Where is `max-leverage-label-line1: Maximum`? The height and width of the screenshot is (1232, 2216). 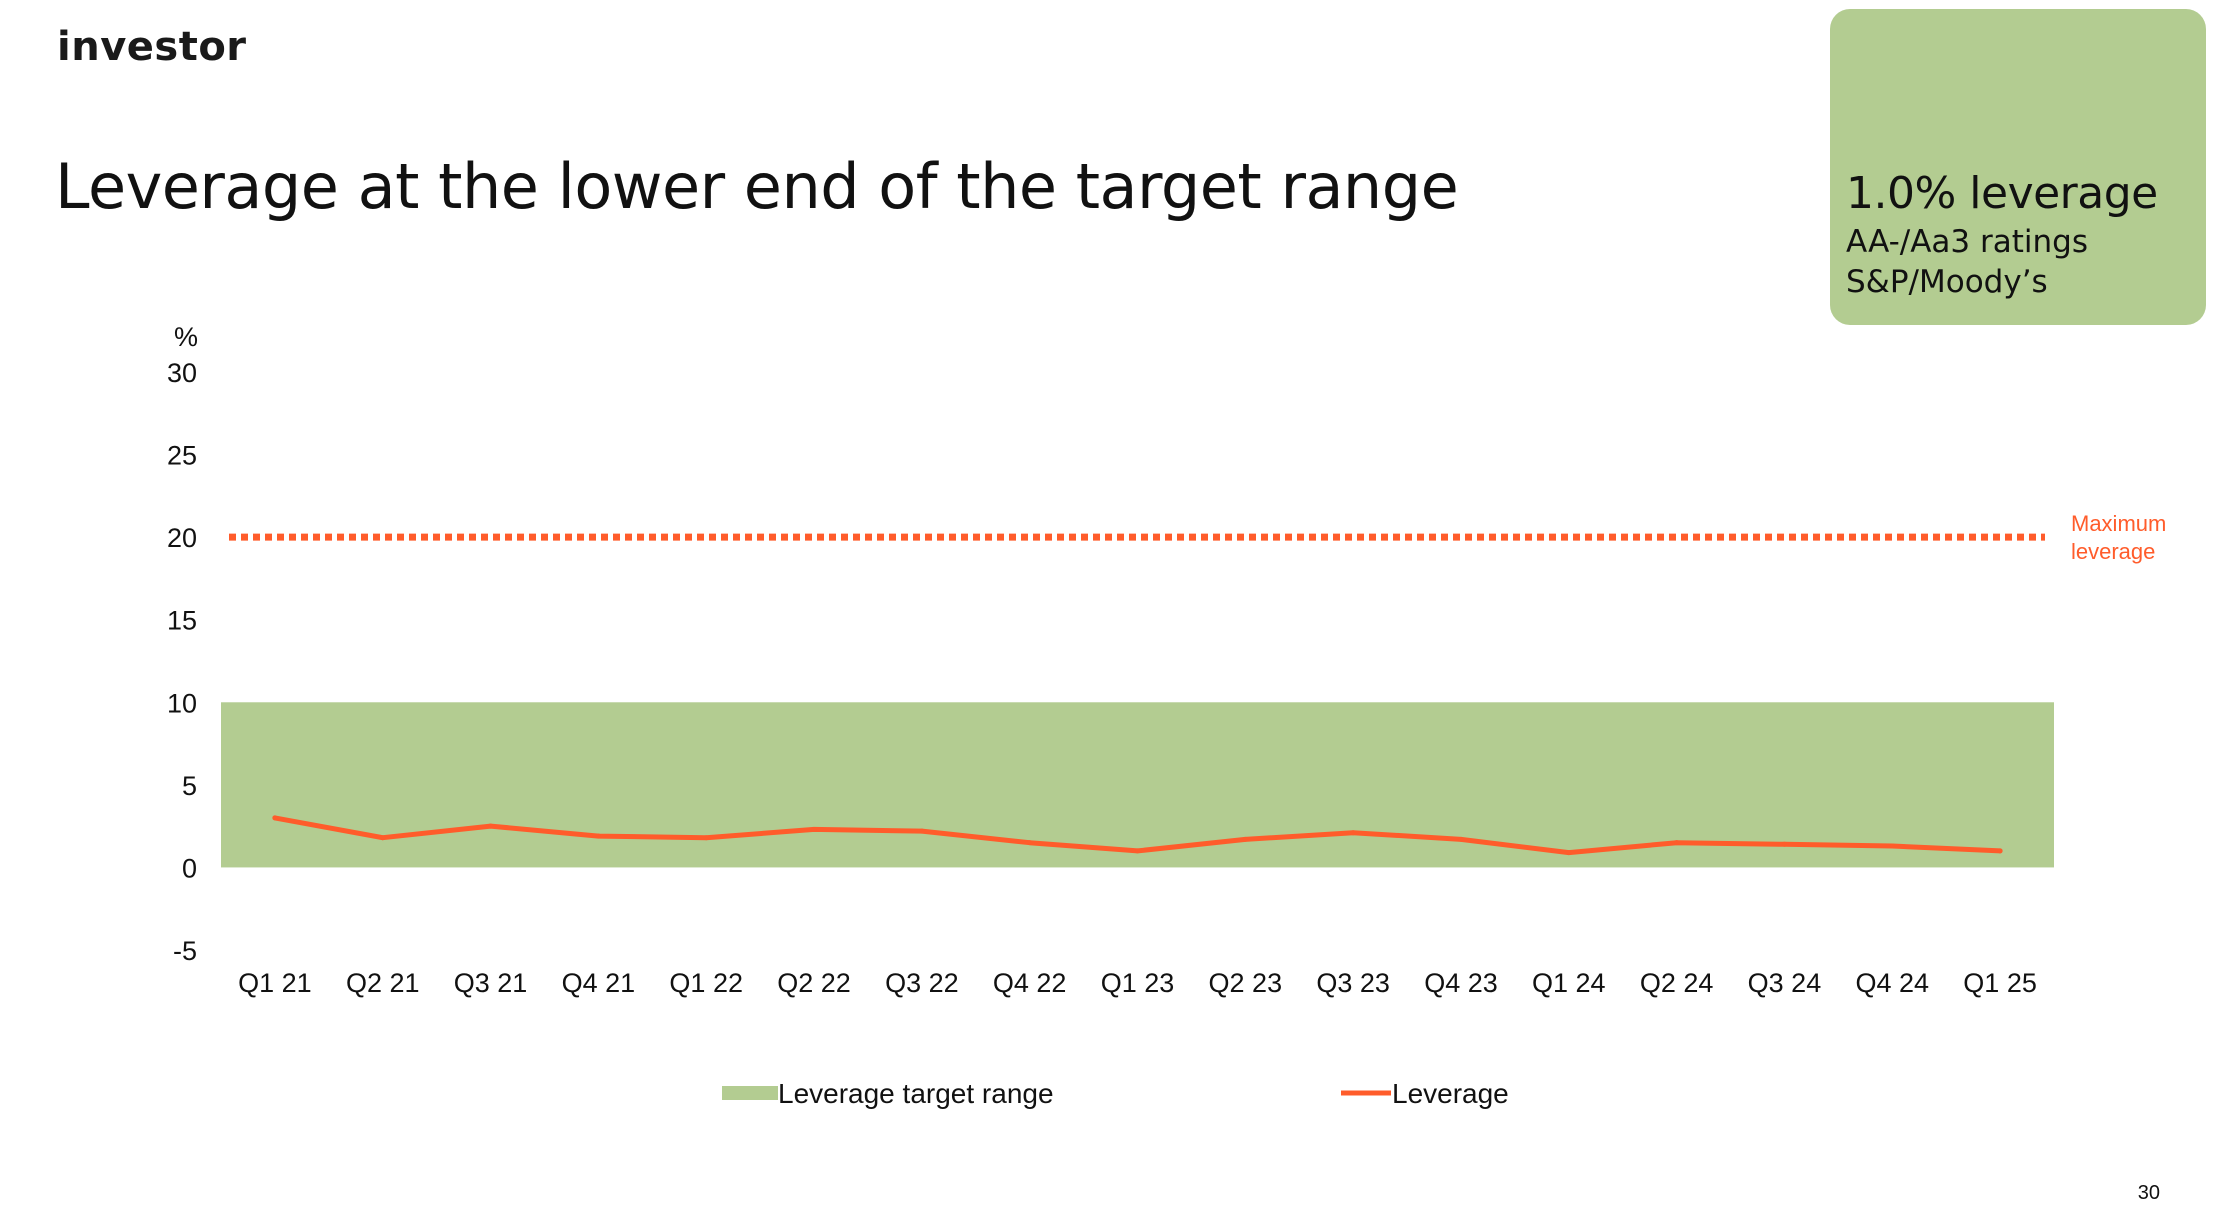
max-leverage-label-line1: Maximum is located at coordinates (2118, 523).